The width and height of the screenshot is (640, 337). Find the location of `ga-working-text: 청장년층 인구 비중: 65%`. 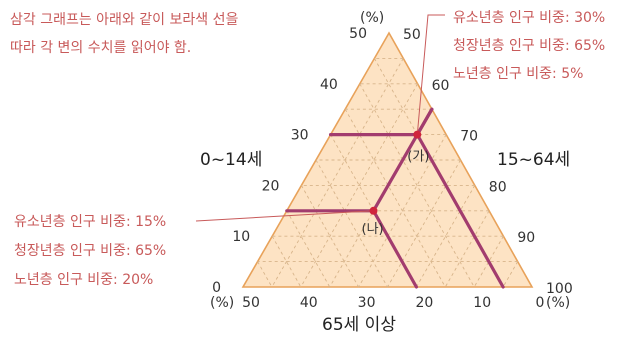

ga-working-text: 청장년층 인구 비중: 65% is located at coordinates (529, 46).